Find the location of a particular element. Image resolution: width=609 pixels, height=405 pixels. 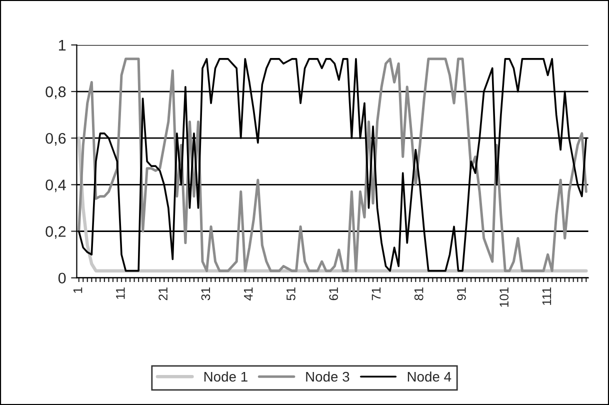

x-tick-label: 81 is located at coordinates (419, 293).